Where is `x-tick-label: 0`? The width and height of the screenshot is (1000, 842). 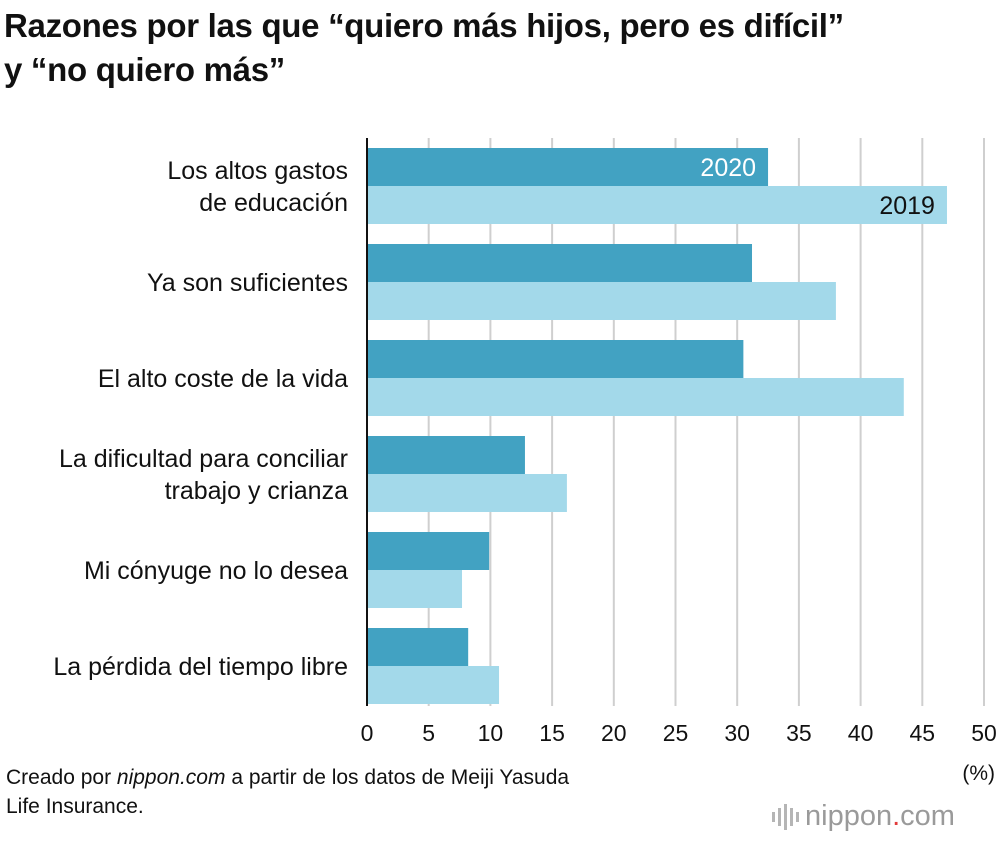 x-tick-label: 0 is located at coordinates (367, 733).